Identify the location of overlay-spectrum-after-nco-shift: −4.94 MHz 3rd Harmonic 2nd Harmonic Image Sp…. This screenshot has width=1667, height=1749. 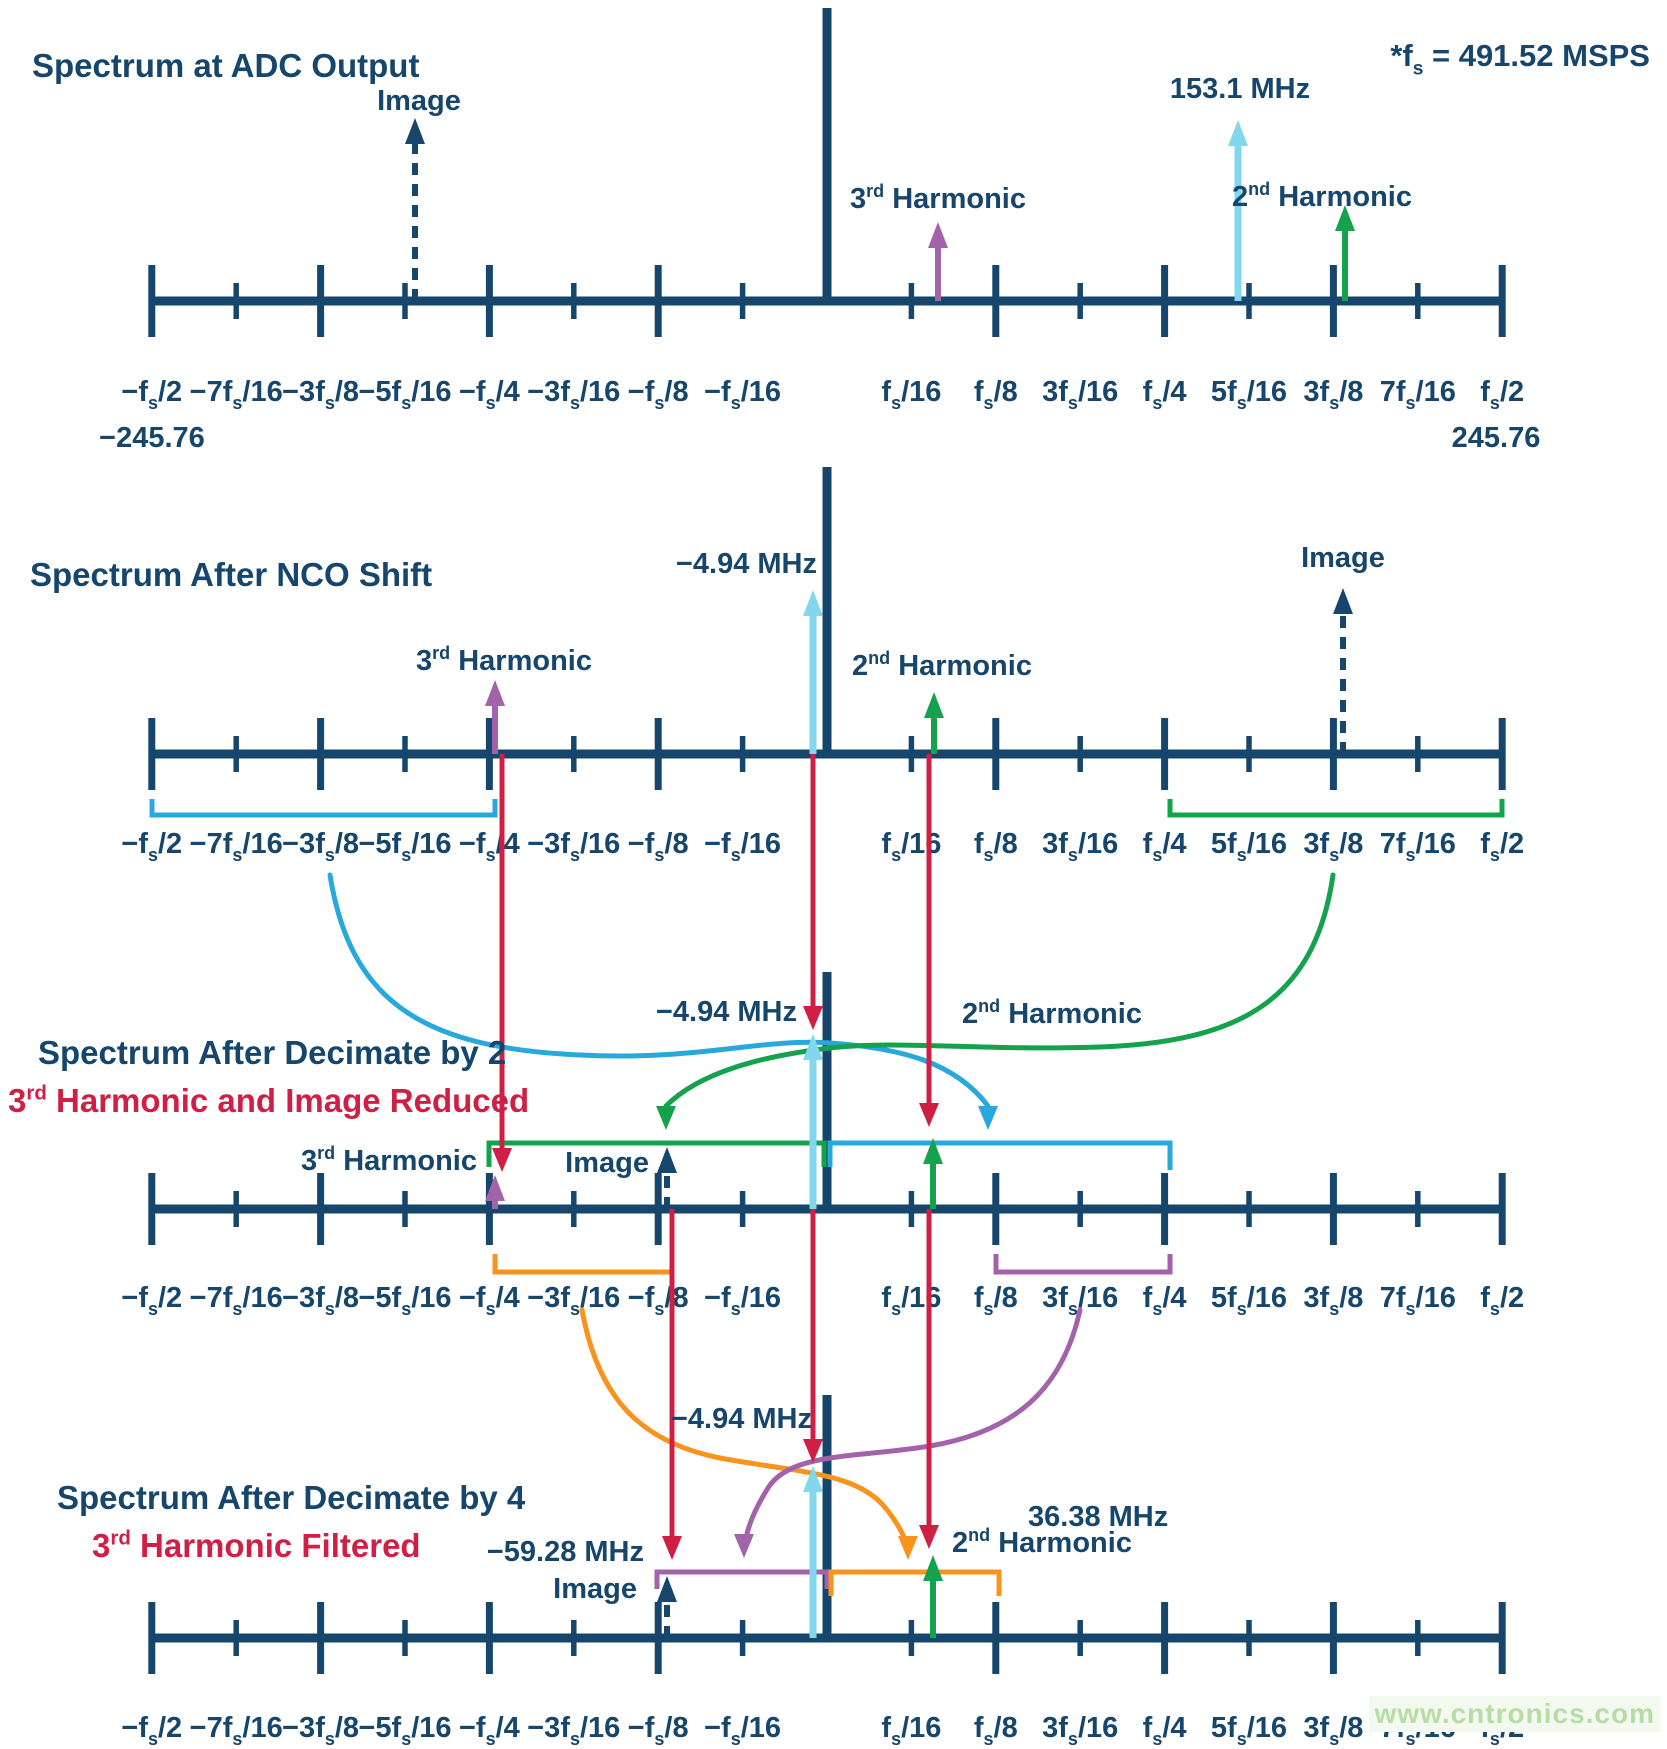
(707, 648).